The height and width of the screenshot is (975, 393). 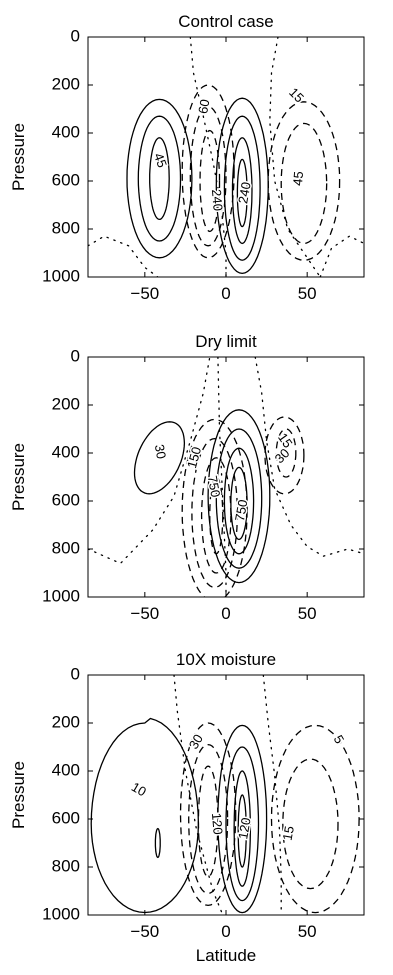 What do you see at coordinates (226, 659) in the screenshot?
I see `panel-title: 10X moisture` at bounding box center [226, 659].